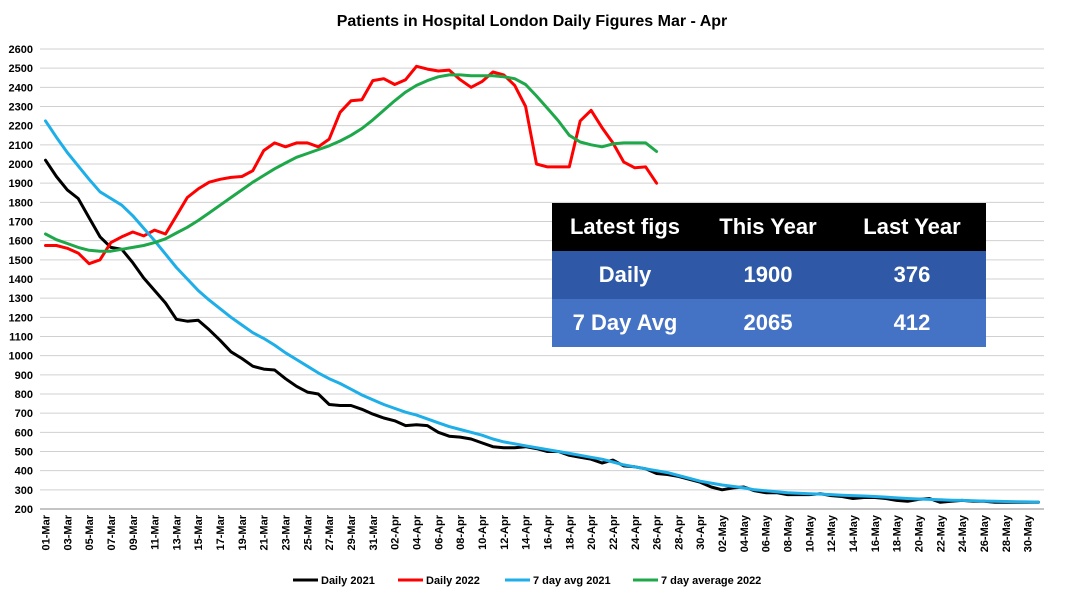 The width and height of the screenshot is (1065, 600). I want to click on y-tick-label: 600, so click(24, 433).